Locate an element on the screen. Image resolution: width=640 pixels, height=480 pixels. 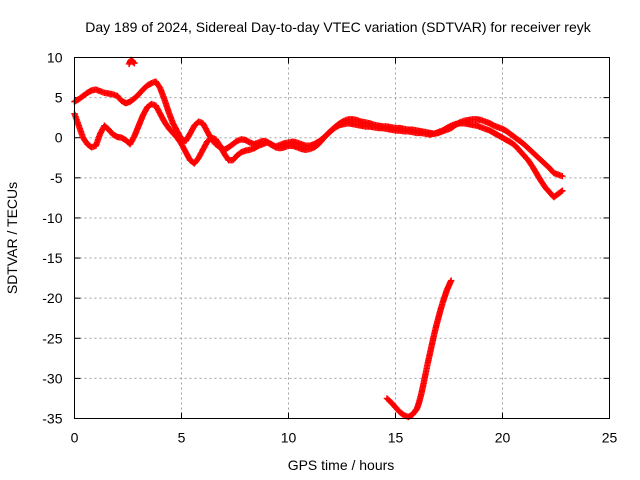
y-tick-label: 0 is located at coordinates (59, 138).